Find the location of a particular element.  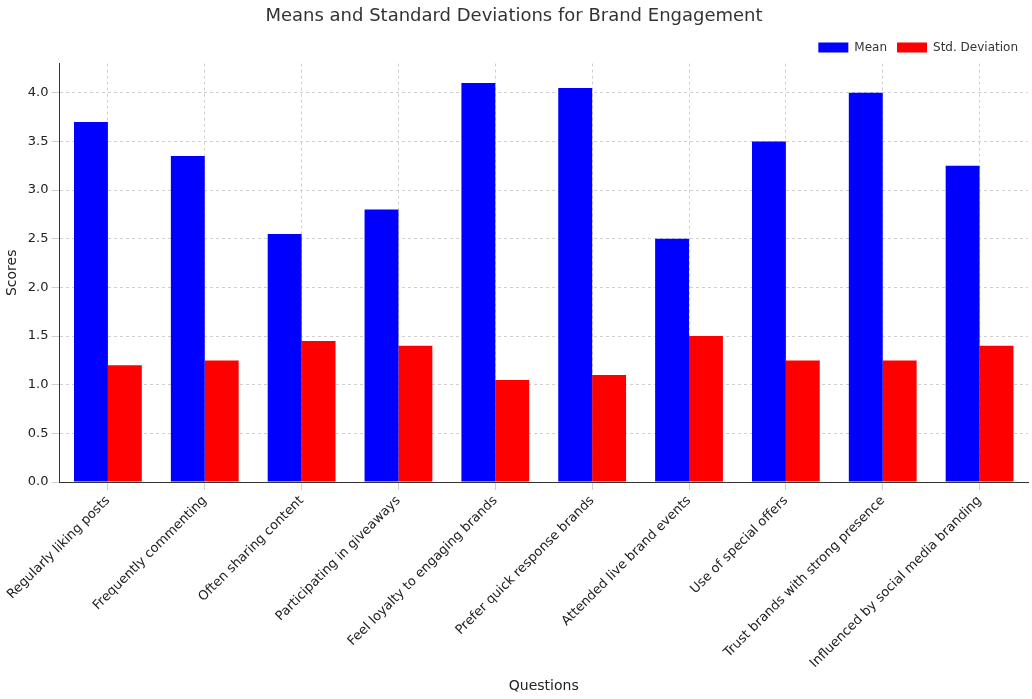

y-tick-label: 0.5 is located at coordinates (38, 432).